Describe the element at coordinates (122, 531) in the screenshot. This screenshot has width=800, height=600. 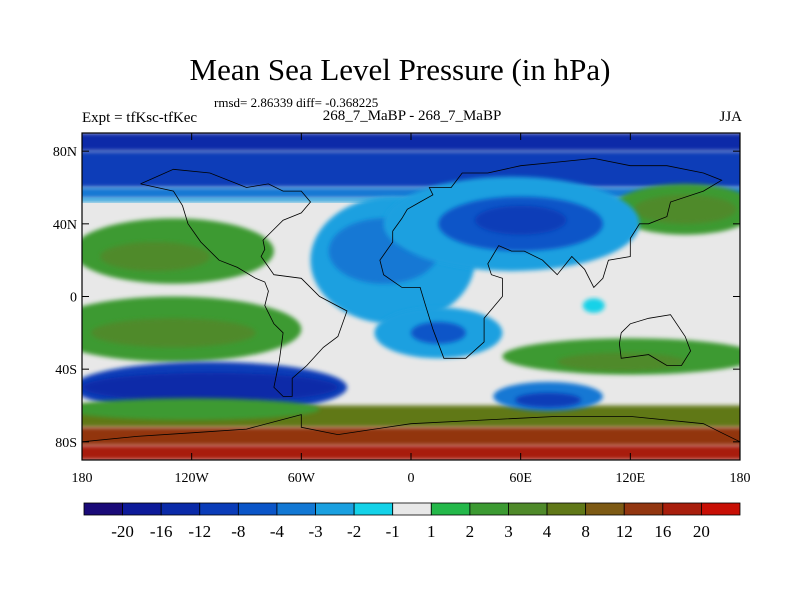
I see `colorbar-label: -20` at that location.